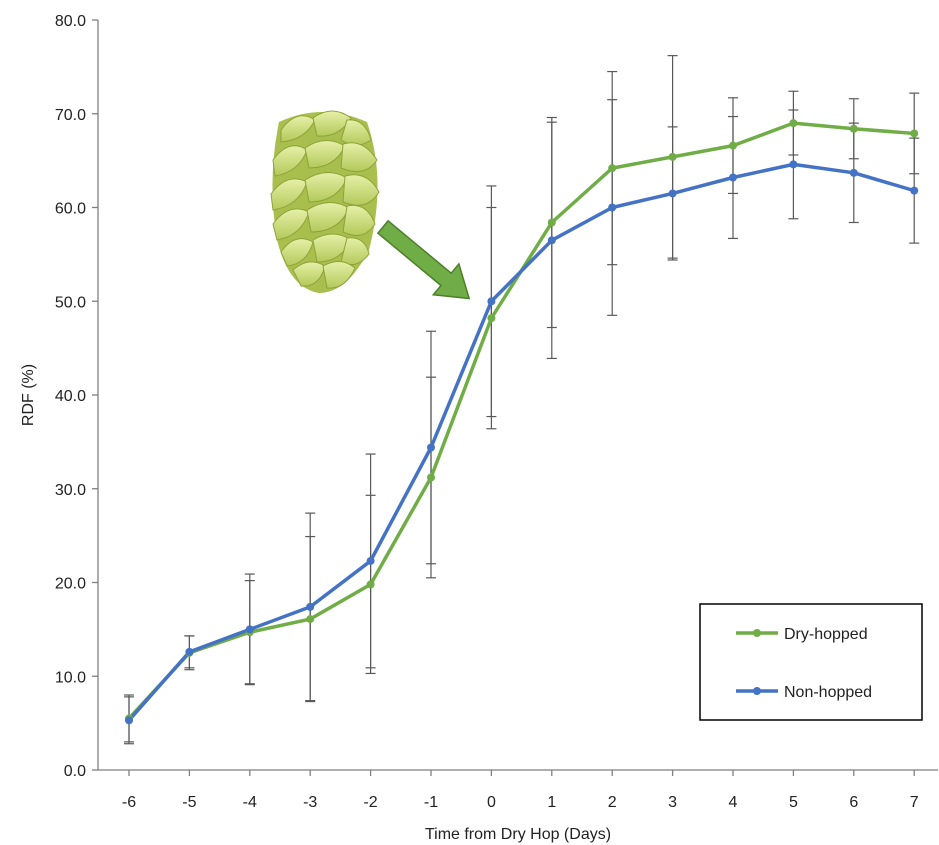  I want to click on y-axis-ticks: 0.0 10.0 20.0 30.0 40.0 50.0 60.0 70.0 80.0, so click(76, 396).